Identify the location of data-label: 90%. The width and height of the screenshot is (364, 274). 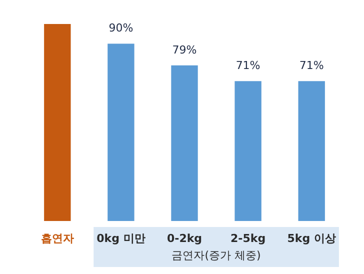
(121, 28).